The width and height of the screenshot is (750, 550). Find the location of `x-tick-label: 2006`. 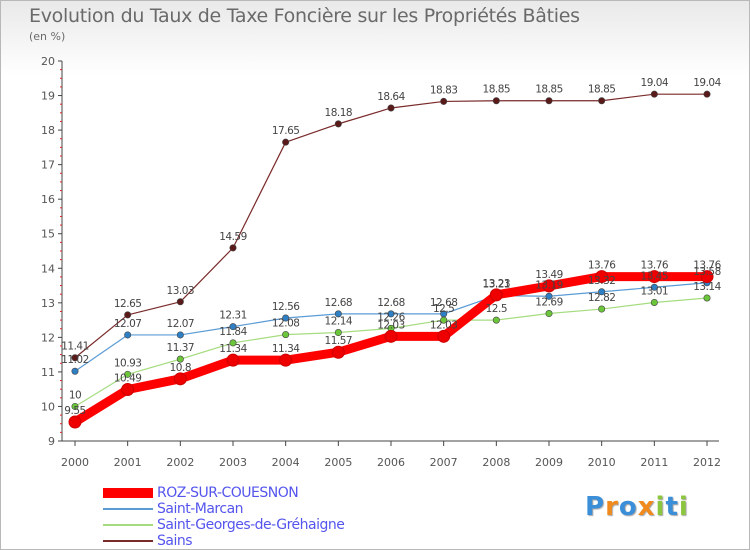

x-tick-label: 2006 is located at coordinates (391, 462).